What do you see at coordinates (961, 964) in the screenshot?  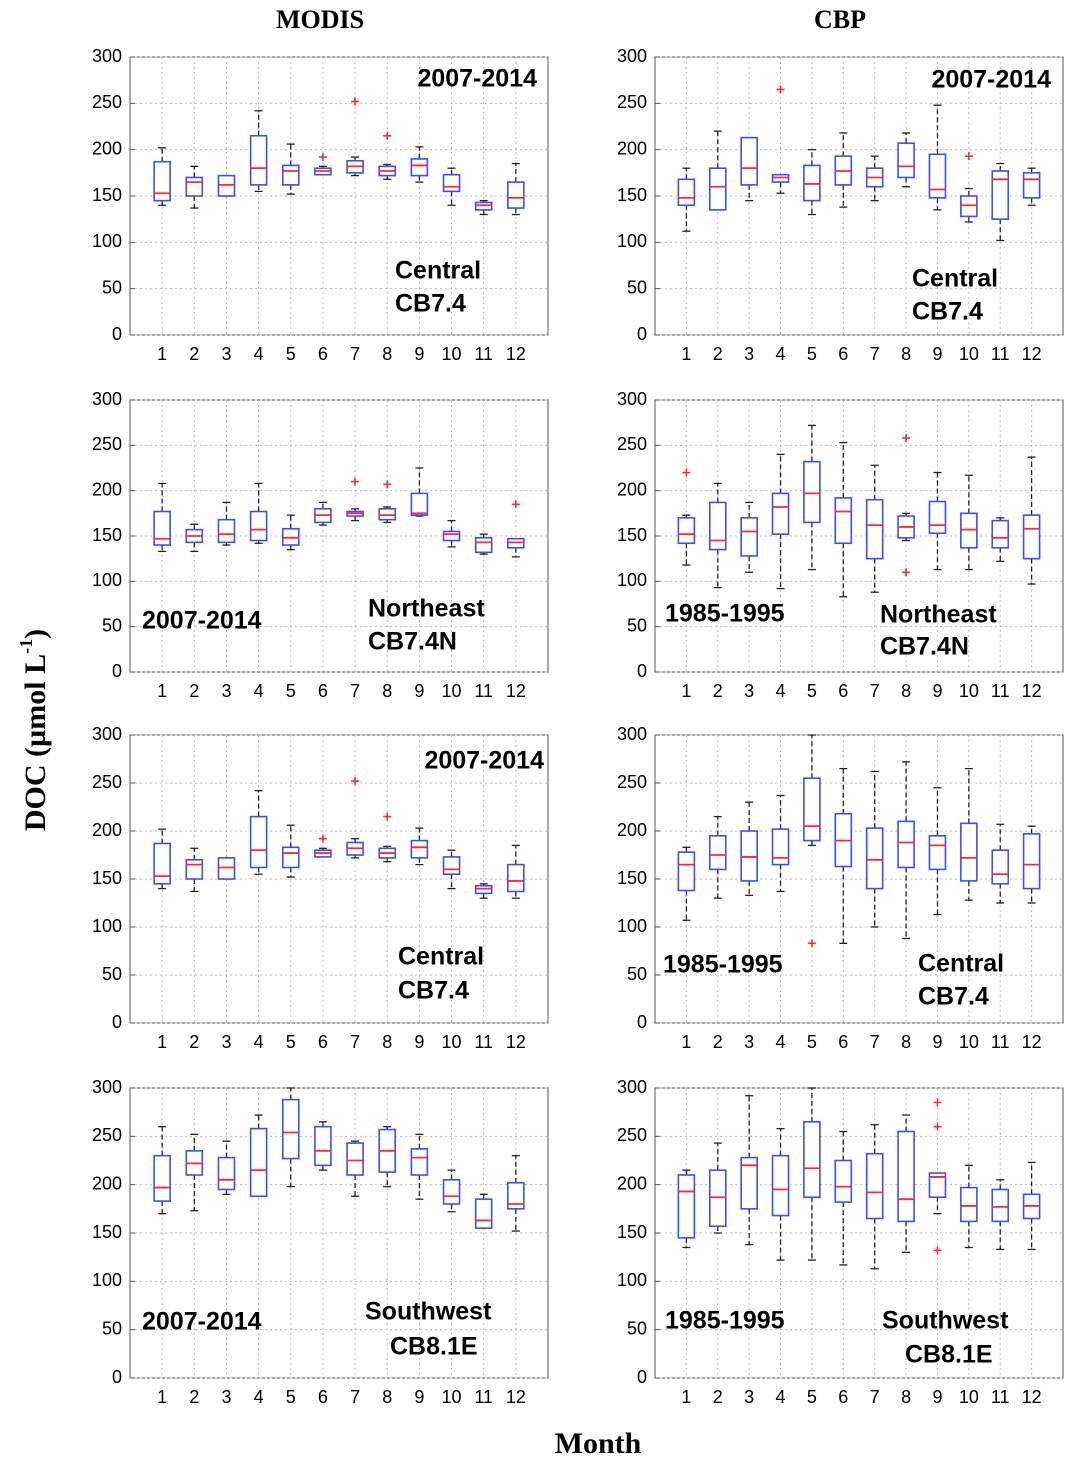 I see `region-label: Central` at bounding box center [961, 964].